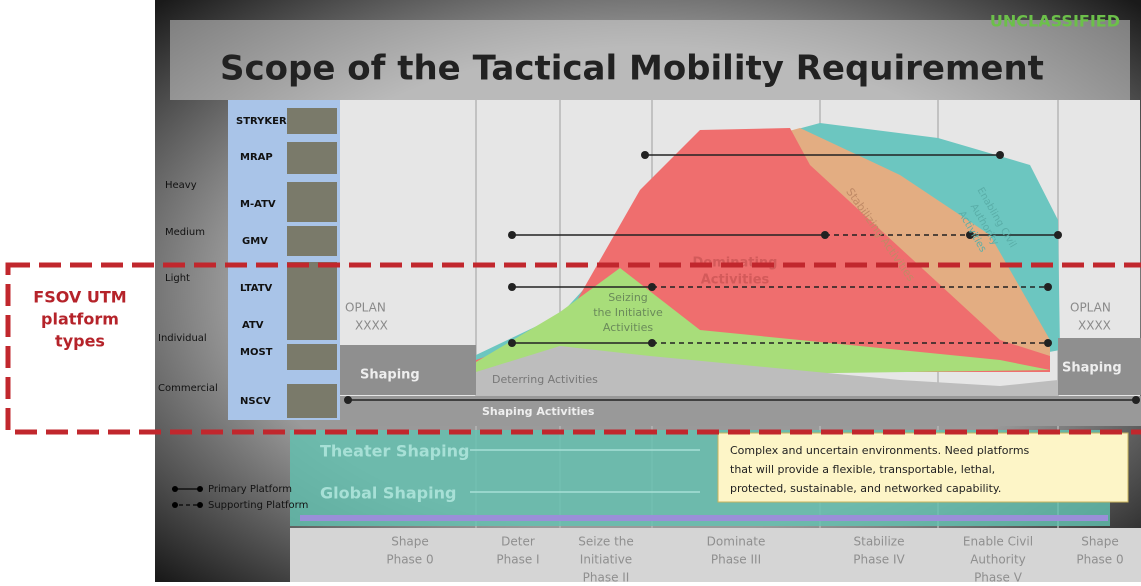  I want to click on deterring-area, so click(767, 371).